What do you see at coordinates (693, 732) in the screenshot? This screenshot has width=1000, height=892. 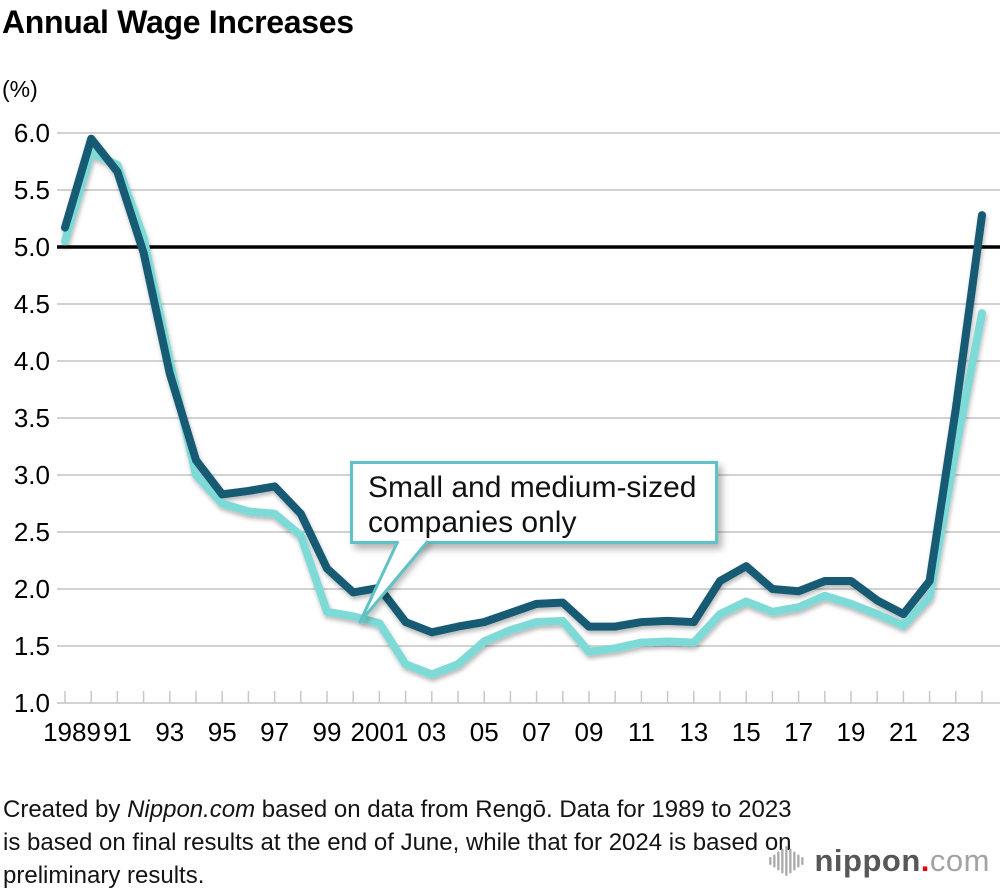 I see `x-tick-label: 13` at bounding box center [693, 732].